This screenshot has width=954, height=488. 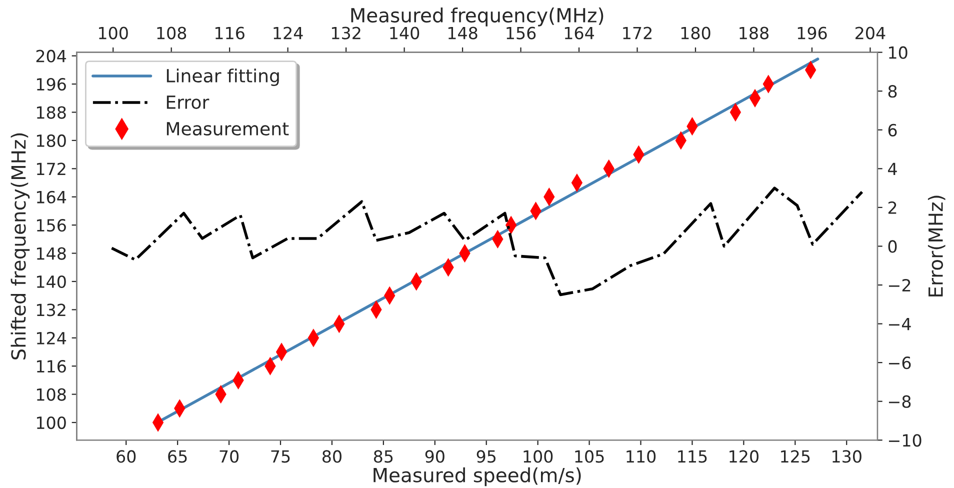 I want to click on x-tick-label: 60, so click(x=126, y=456).